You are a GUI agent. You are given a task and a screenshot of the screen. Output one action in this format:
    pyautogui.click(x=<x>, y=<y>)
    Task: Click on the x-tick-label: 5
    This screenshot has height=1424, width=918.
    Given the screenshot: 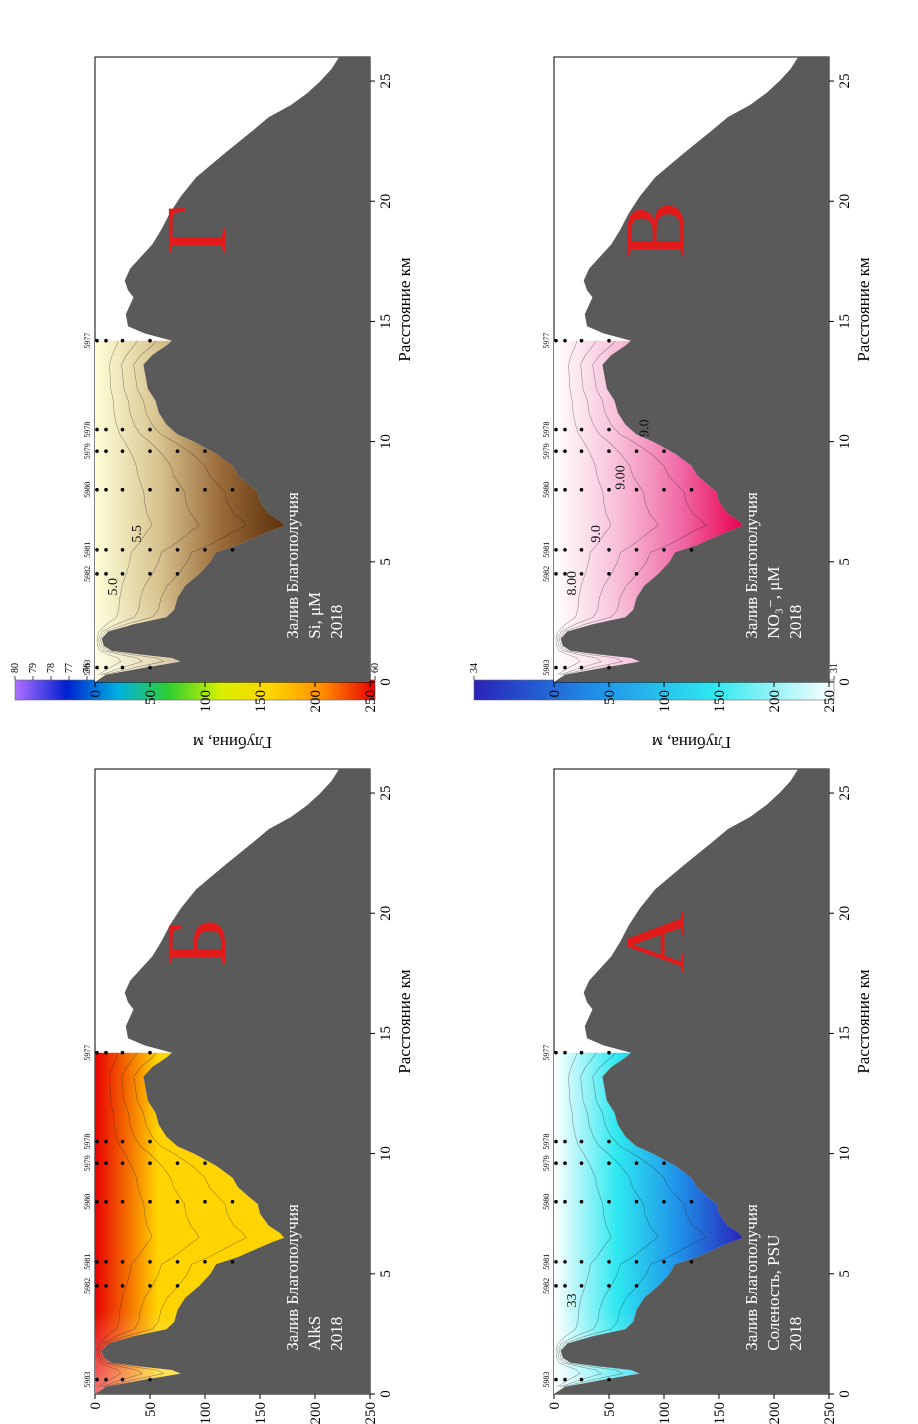 What is the action you would take?
    pyautogui.click(x=845, y=562)
    